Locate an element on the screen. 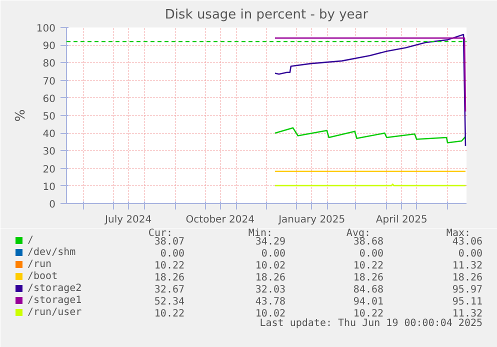 The image size is (497, 347). chart-title: Disk usage in percent - by year is located at coordinates (266, 15).